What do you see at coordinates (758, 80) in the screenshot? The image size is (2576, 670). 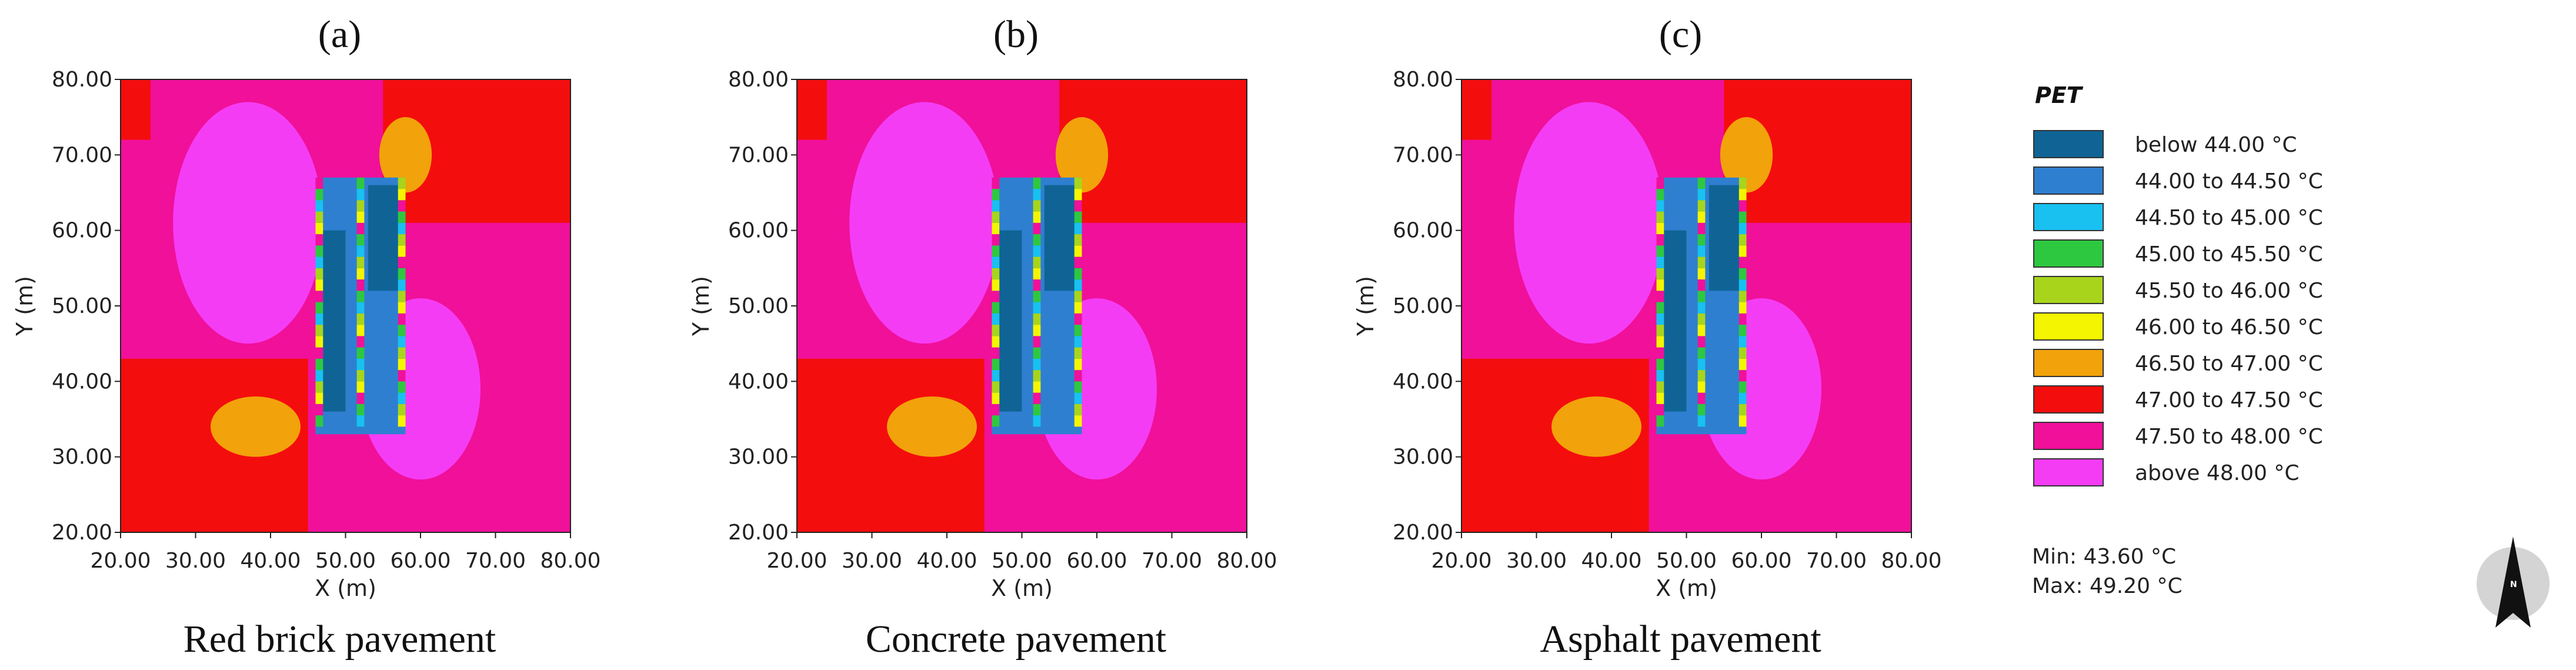 I see `y-tick-label: 80.00` at bounding box center [758, 80].